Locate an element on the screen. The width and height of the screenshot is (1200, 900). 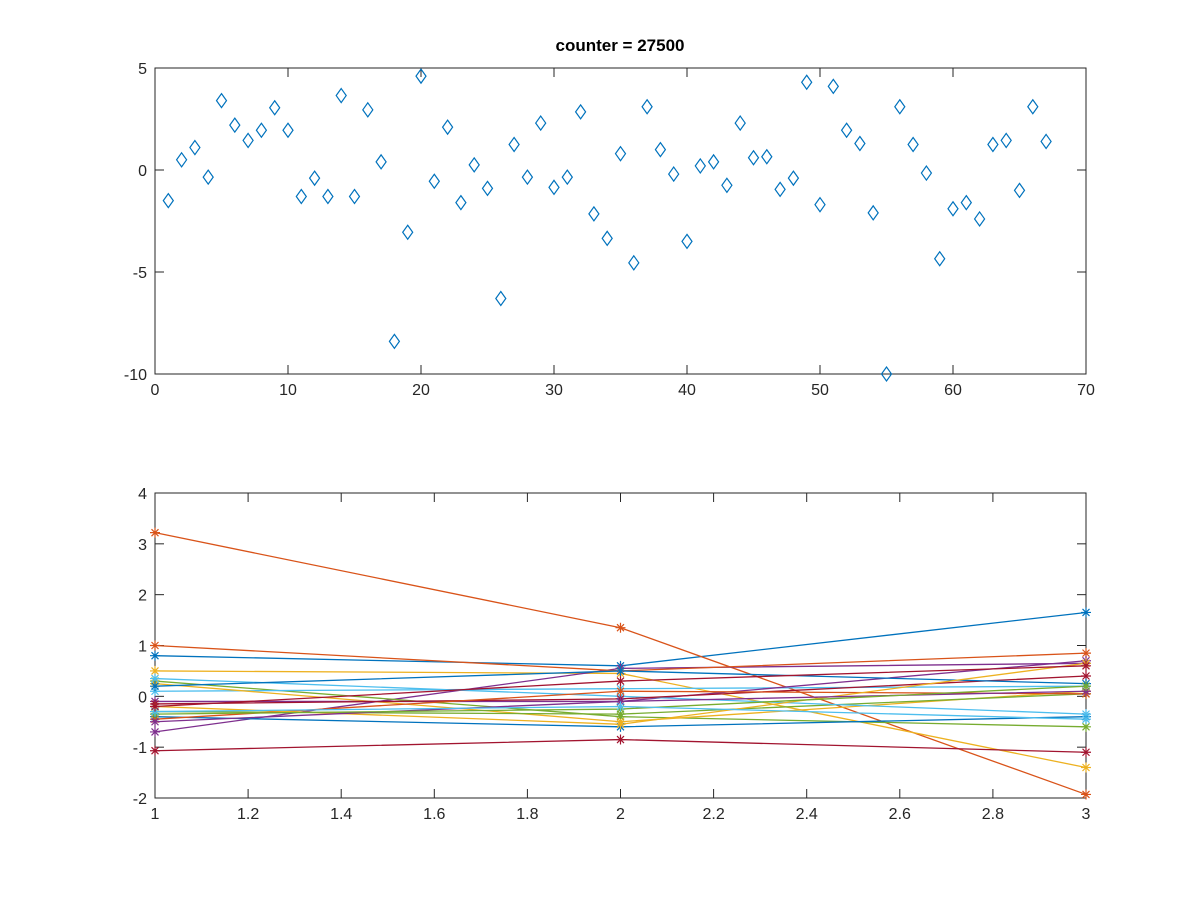
x-tick-label: 60 is located at coordinates (953, 390).